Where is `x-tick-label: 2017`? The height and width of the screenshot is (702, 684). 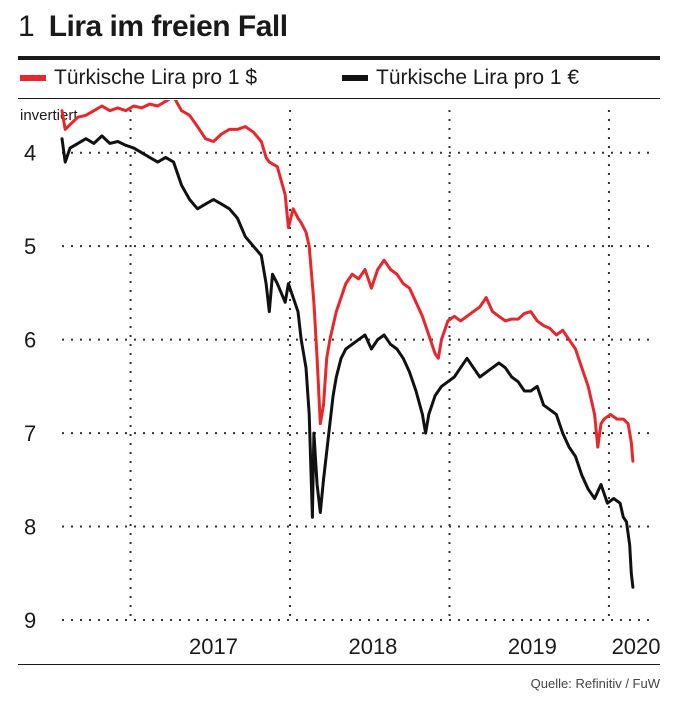
x-tick-label: 2017 is located at coordinates (213, 646).